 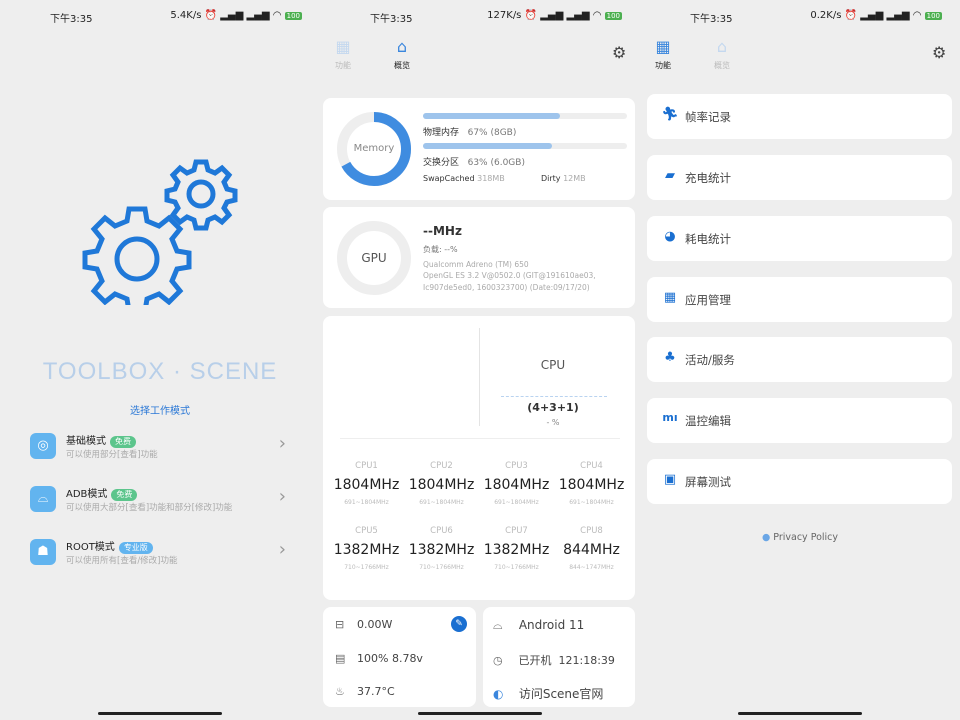 I want to click on menu-screen-test: ▣ 屏幕测试, so click(x=799, y=481).